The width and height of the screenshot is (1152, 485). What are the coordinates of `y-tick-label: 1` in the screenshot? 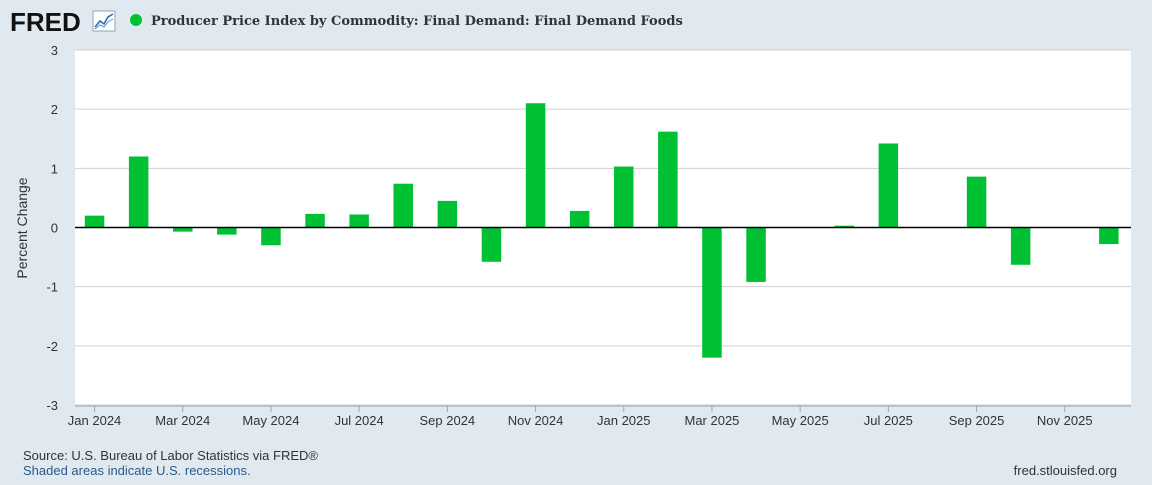 It's located at (54, 168).